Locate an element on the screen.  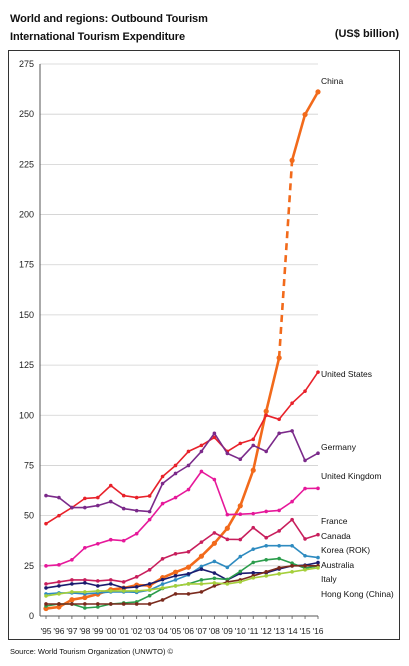
series-label-germany: Germany is located at coordinates (339, 447).